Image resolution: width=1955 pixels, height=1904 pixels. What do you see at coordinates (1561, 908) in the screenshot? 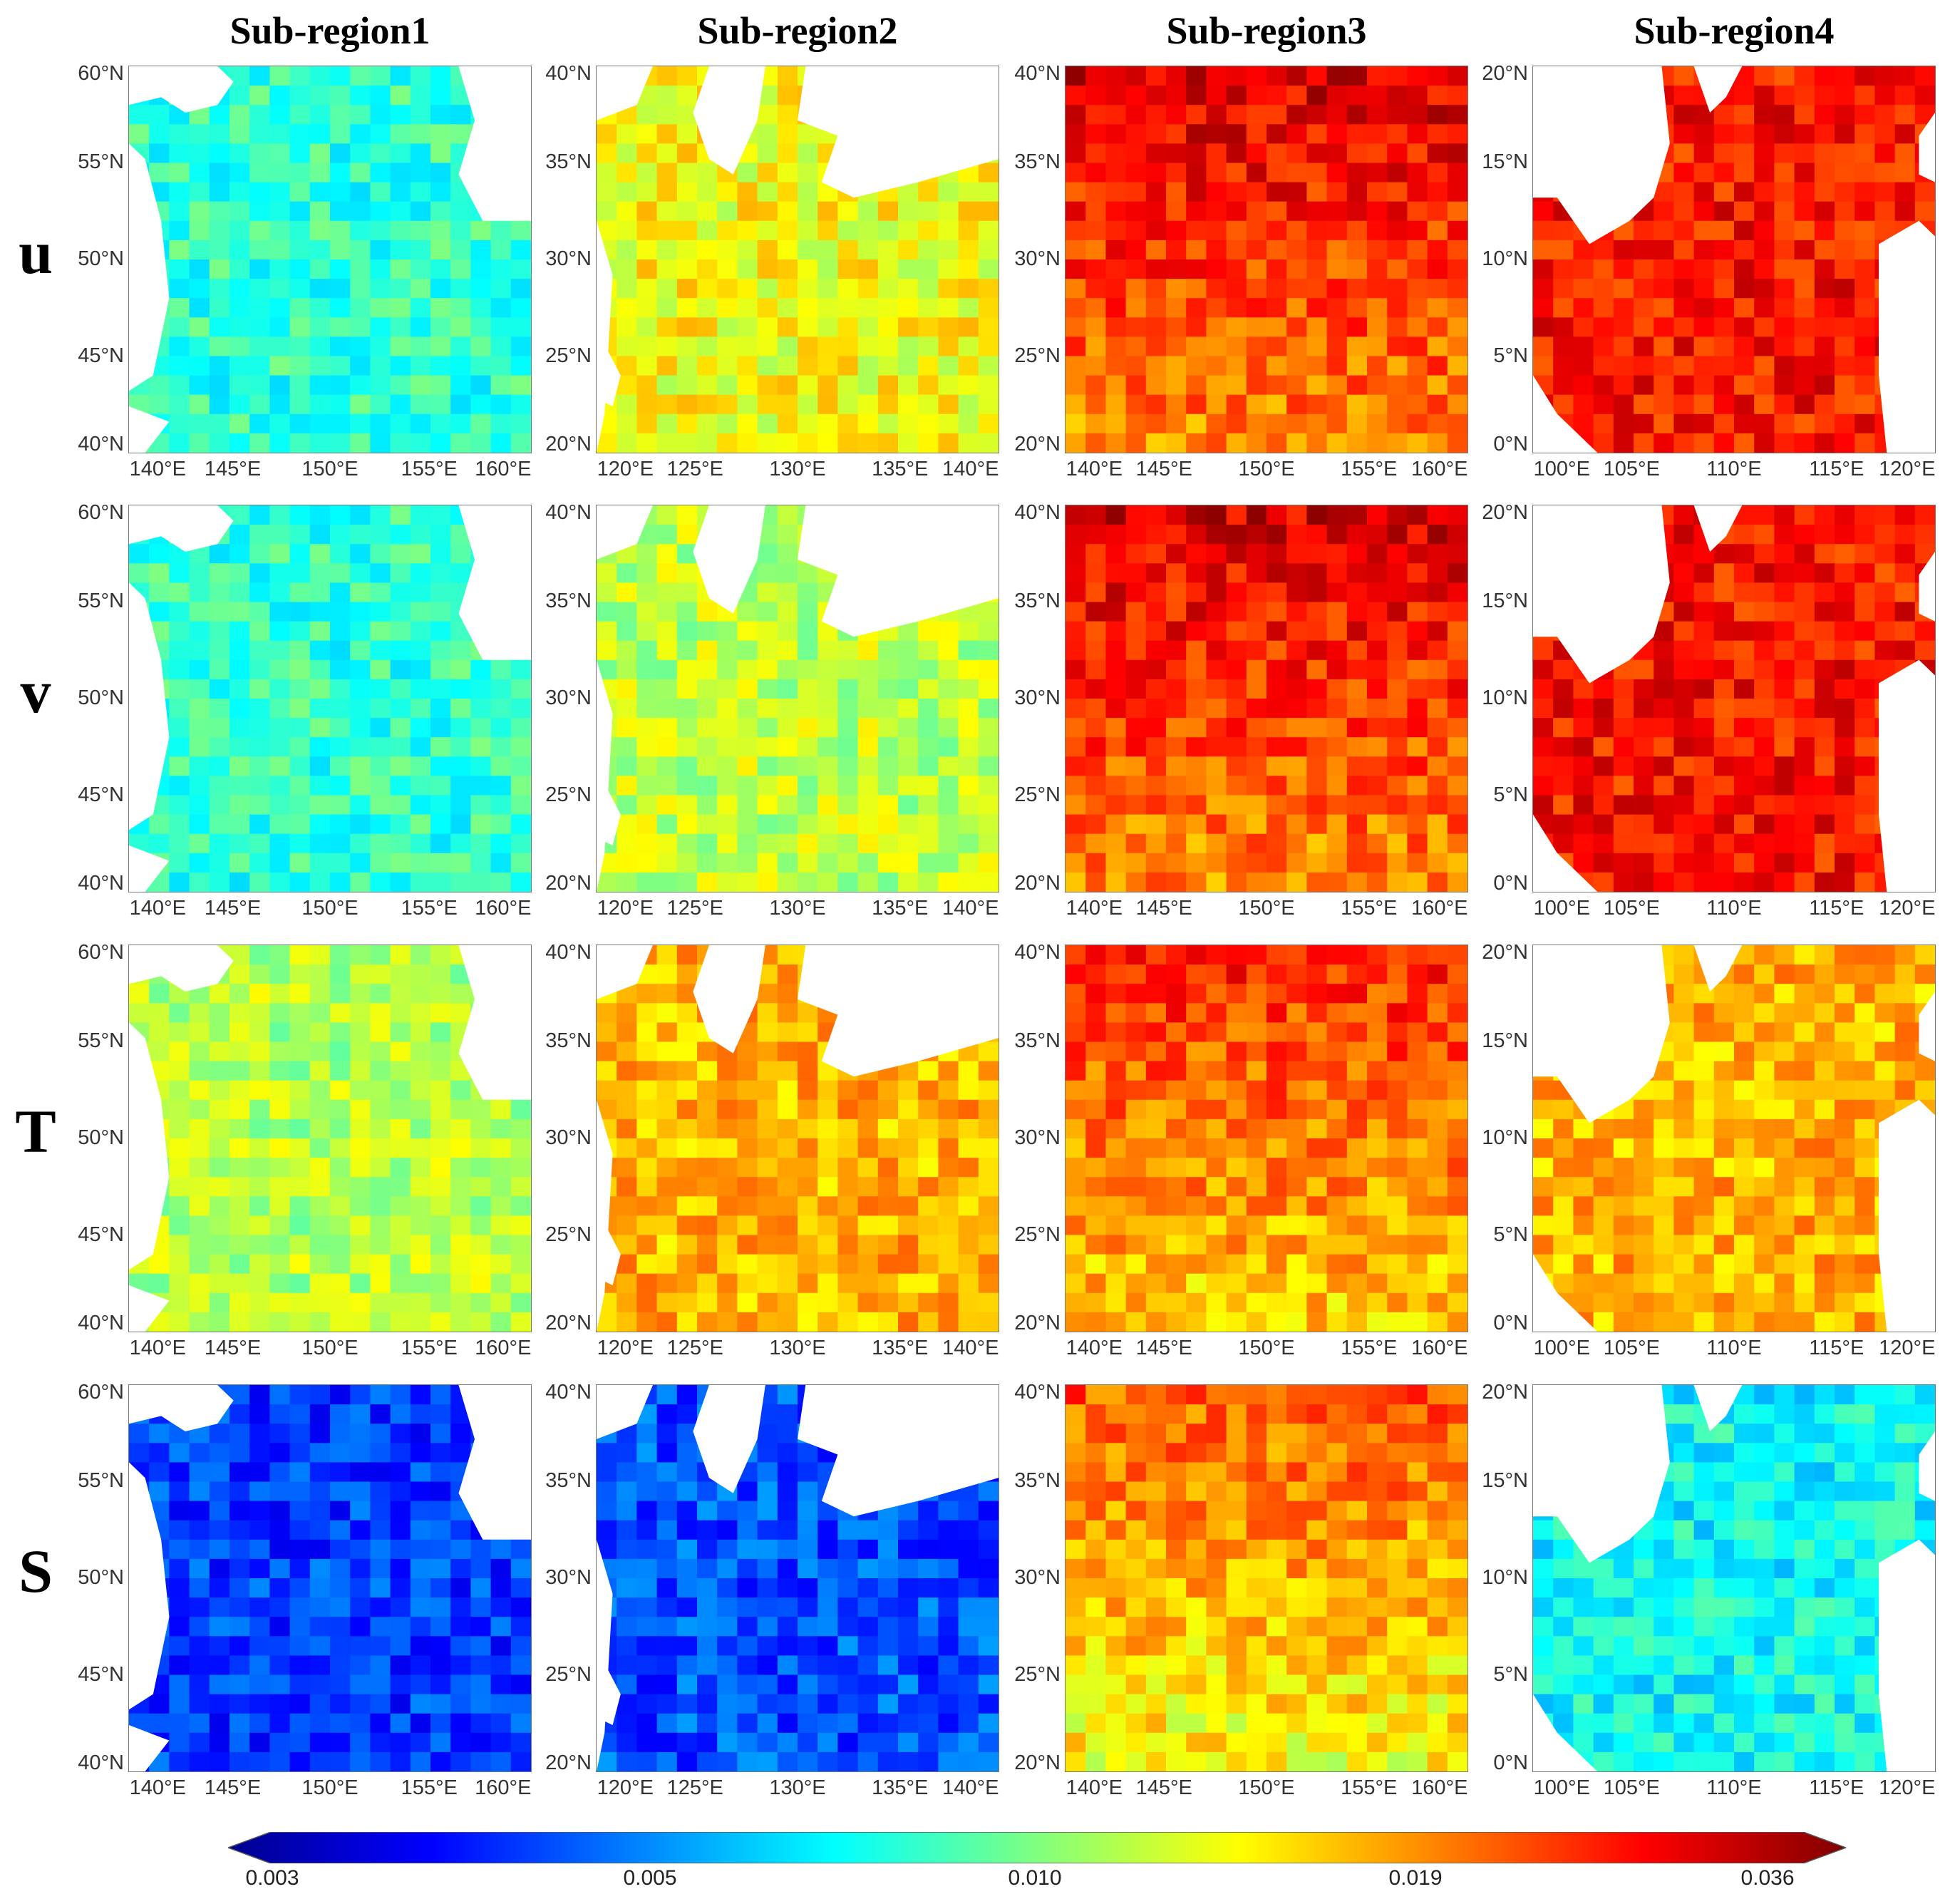
I see `lon-tick-label: 100°E` at bounding box center [1561, 908].